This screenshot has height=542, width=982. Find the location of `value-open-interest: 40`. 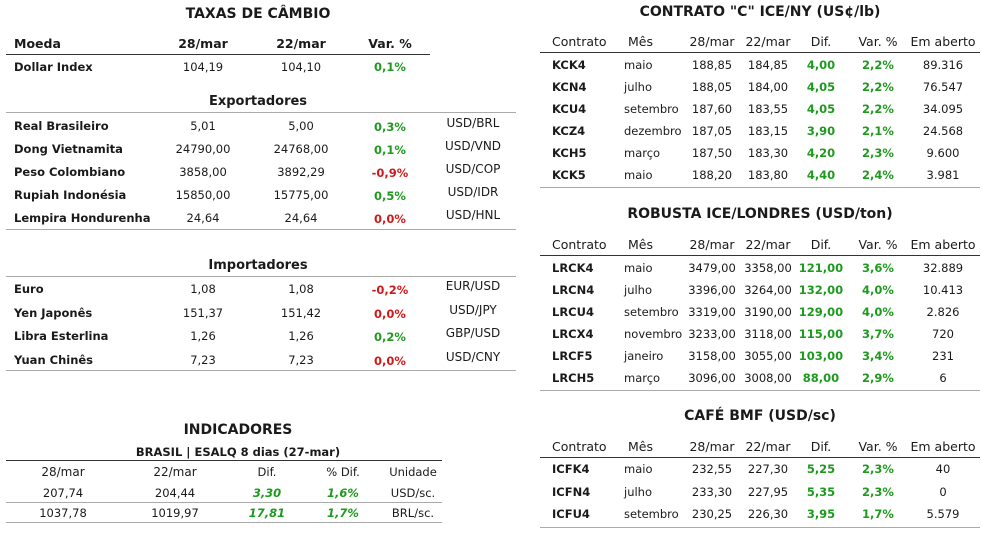

value-open-interest: 40 is located at coordinates (943, 469).